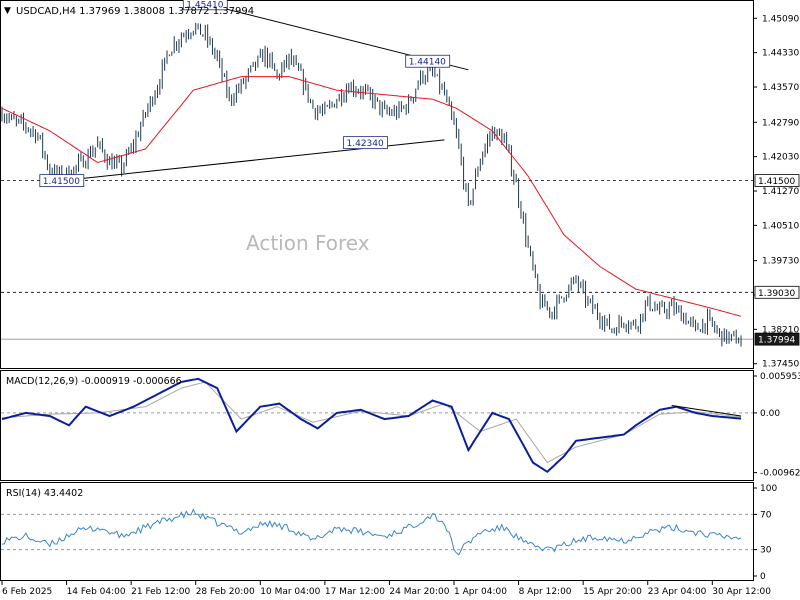 This screenshot has height=600, width=800. I want to click on price-level-tag-label: 1.41500, so click(776, 182).